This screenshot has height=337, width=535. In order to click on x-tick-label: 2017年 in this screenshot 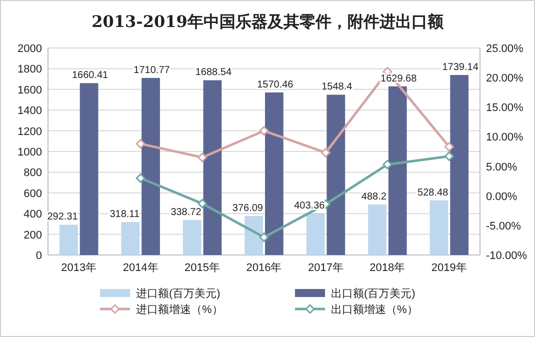, I will do `click(326, 268)`.